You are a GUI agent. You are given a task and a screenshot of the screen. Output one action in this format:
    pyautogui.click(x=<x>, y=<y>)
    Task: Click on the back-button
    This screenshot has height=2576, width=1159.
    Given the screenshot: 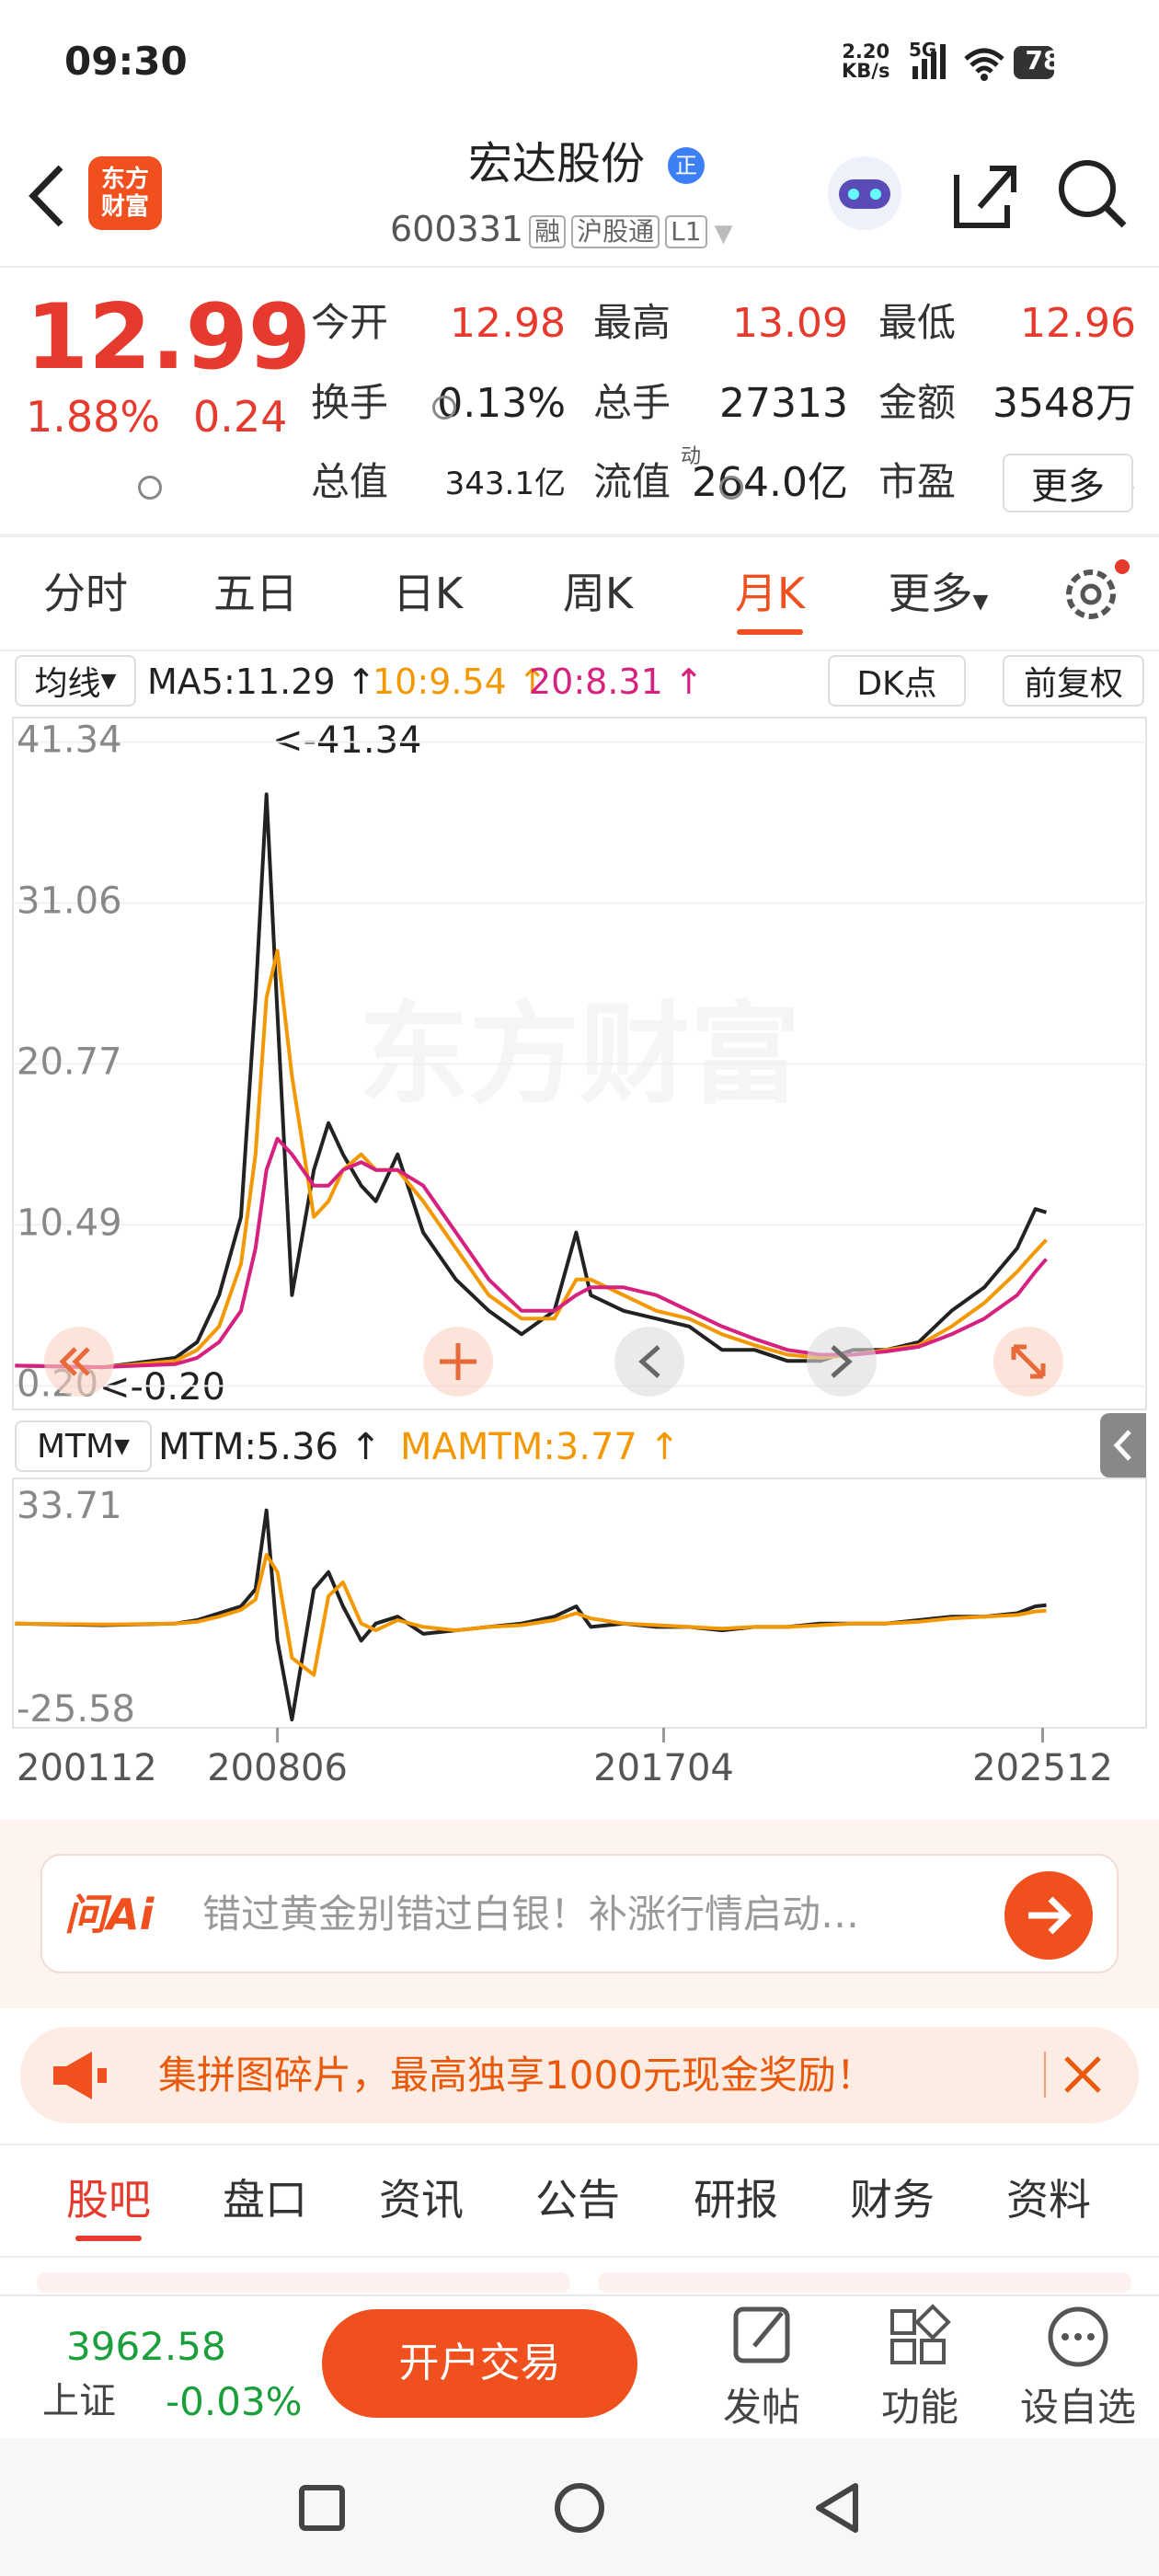 What is the action you would take?
    pyautogui.click(x=47, y=196)
    